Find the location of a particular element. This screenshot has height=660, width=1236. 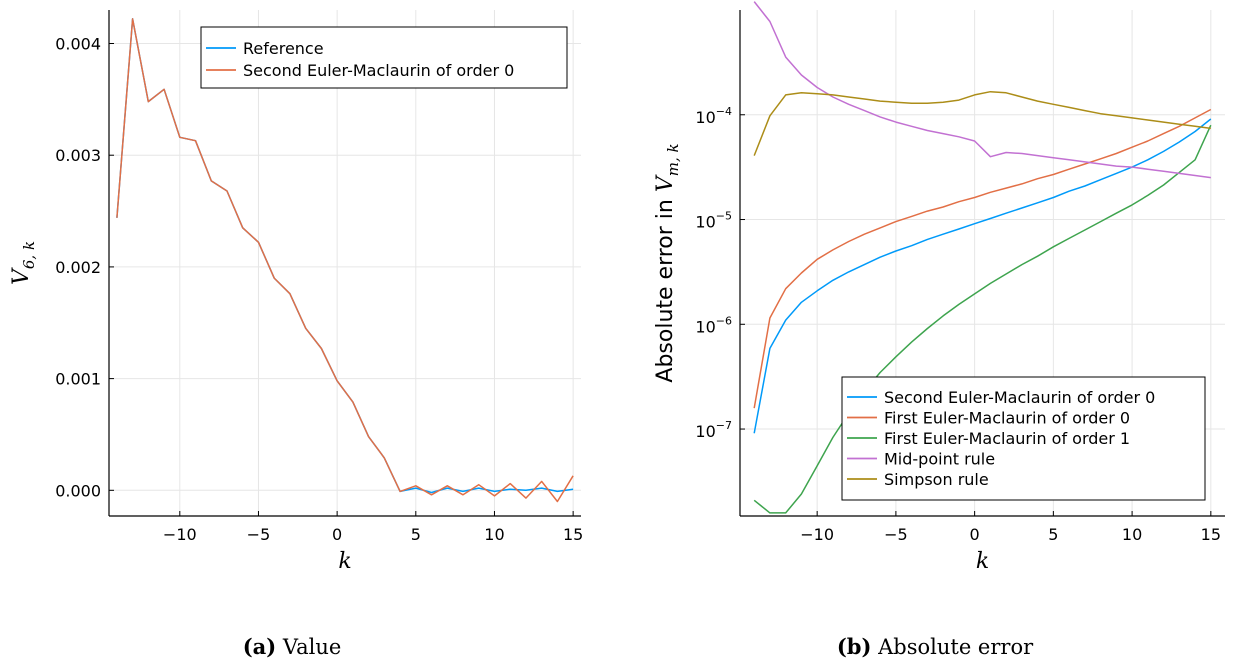

y-tick-exponent: −6 is located at coordinates (724, 320).